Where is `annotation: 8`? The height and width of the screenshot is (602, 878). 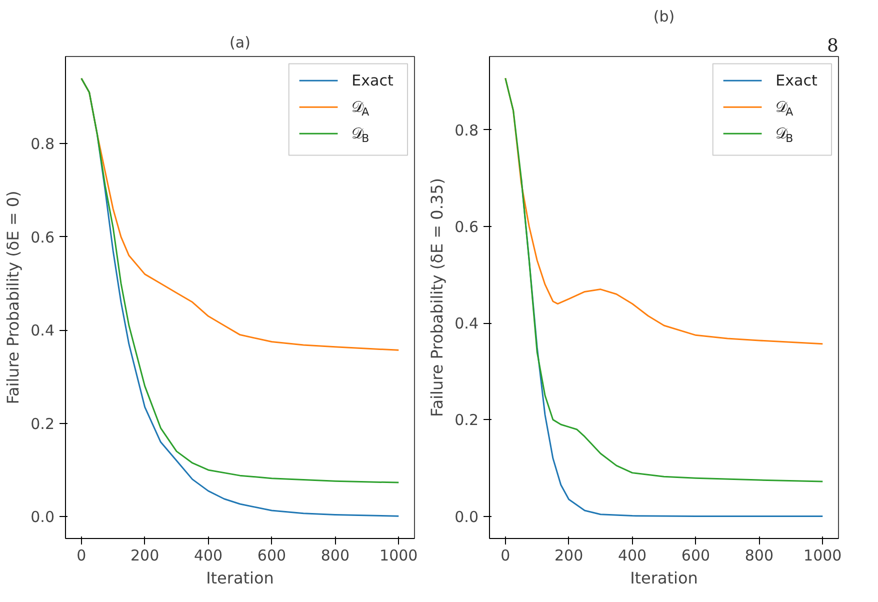
annotation: 8 is located at coordinates (832, 46).